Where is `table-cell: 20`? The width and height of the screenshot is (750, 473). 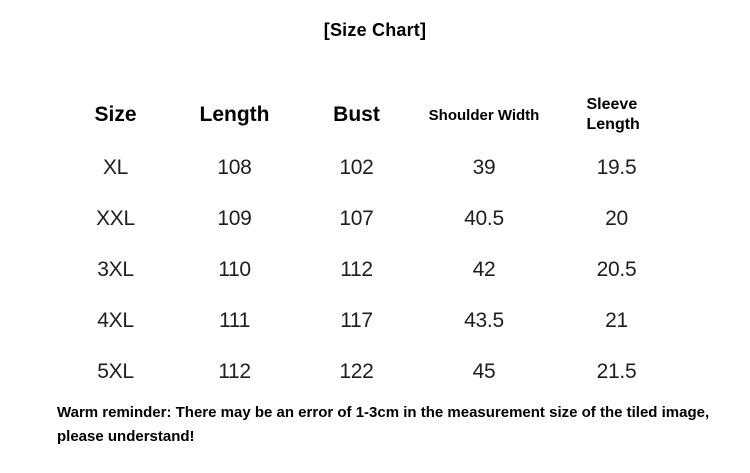 table-cell: 20 is located at coordinates (616, 218).